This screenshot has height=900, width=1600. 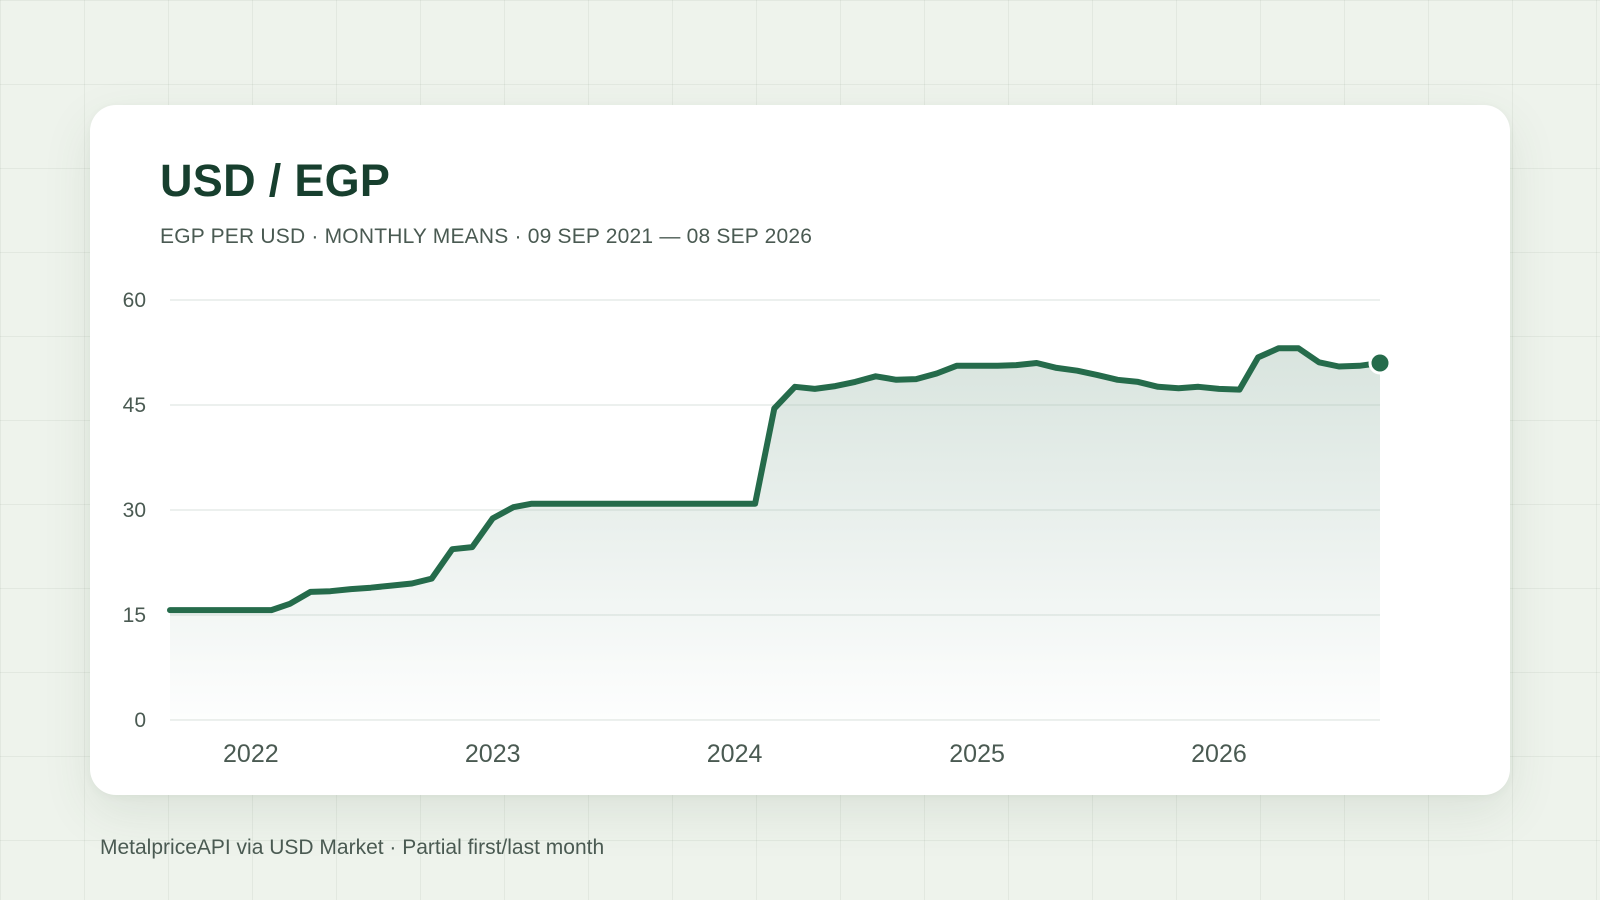 What do you see at coordinates (140, 720) in the screenshot?
I see `y-tick-label: 0` at bounding box center [140, 720].